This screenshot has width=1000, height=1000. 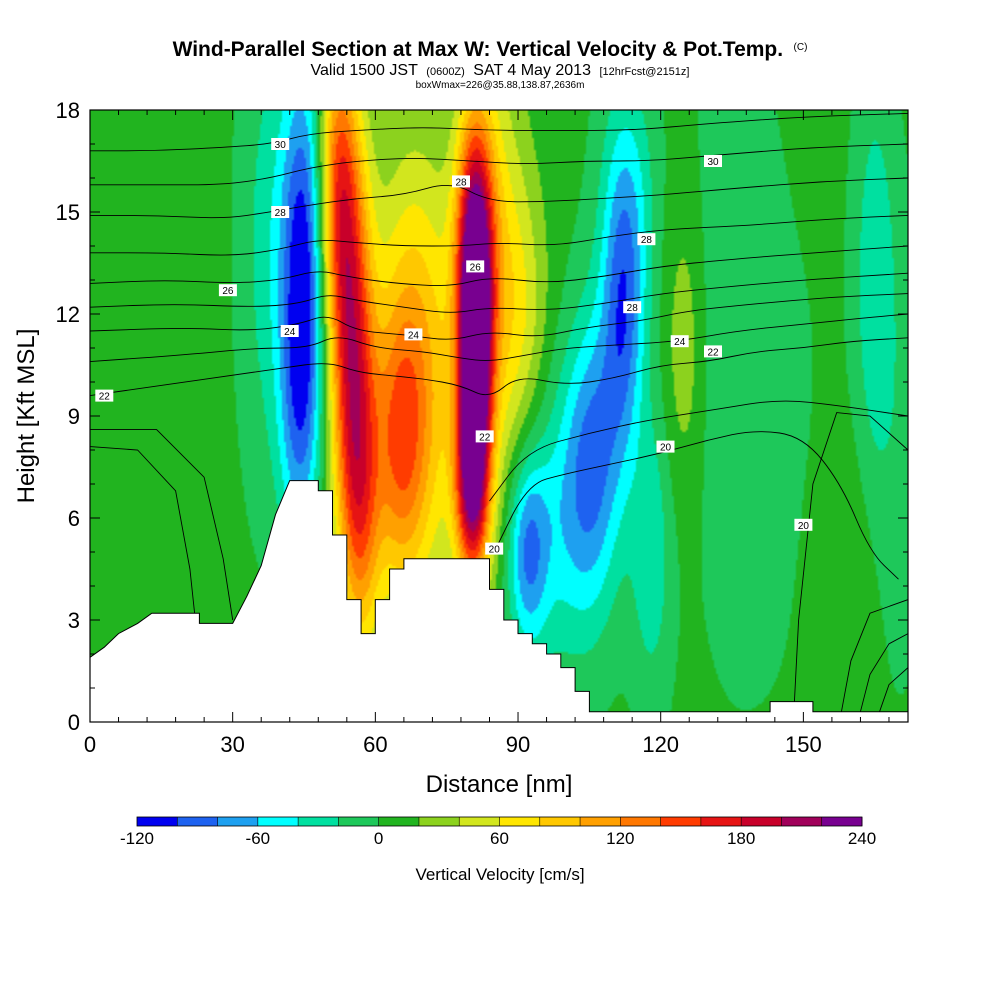 What do you see at coordinates (801, 47) in the screenshot?
I see `chart-title-suffix: (C)` at bounding box center [801, 47].